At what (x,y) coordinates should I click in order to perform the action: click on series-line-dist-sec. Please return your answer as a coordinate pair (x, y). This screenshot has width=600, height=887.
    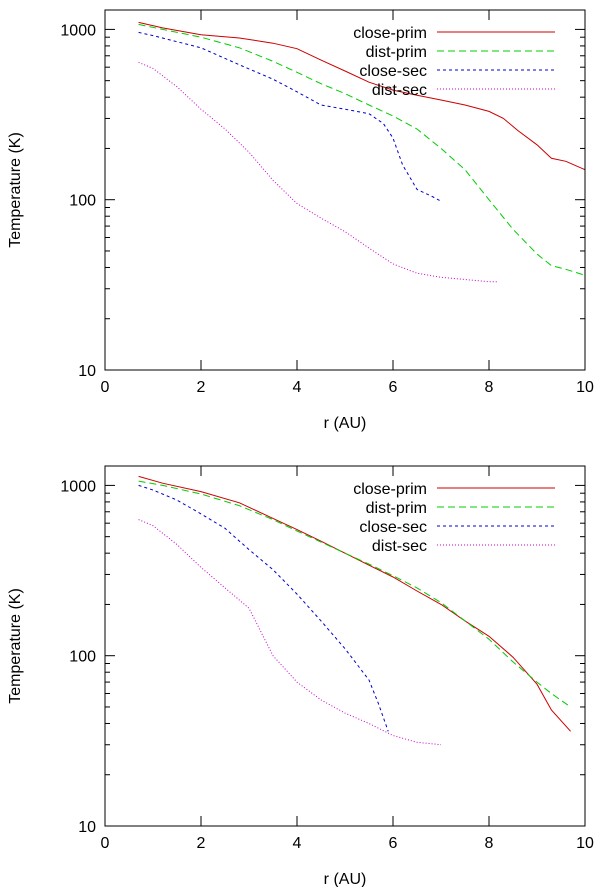
    Looking at the image, I should click on (290, 632).